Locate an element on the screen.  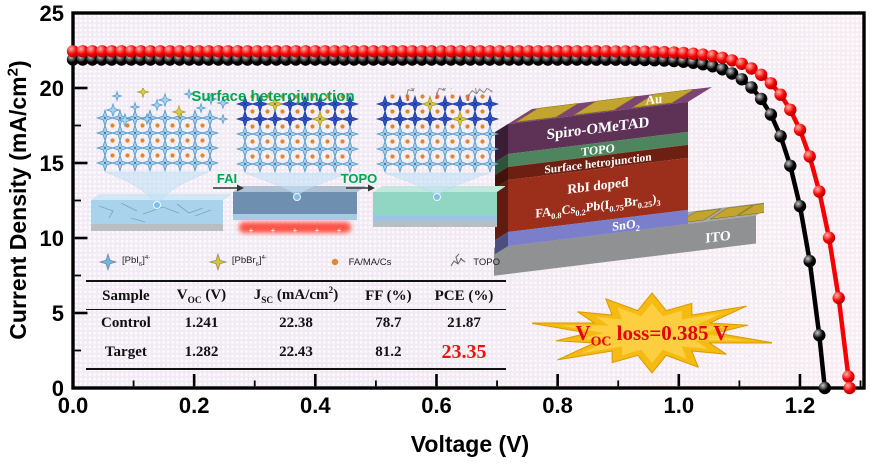
x-axis-title: Voltage (V) is located at coordinates (470, 444).